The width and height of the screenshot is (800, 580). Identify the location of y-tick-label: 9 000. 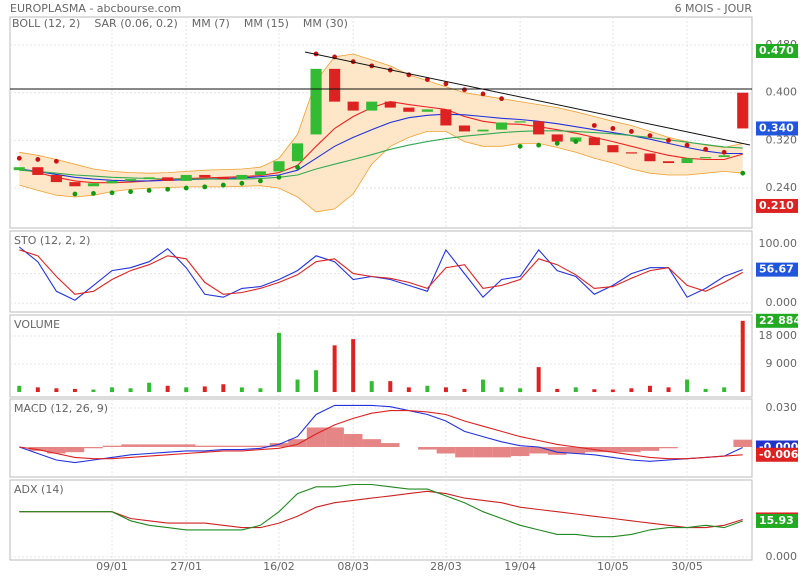
(782, 363).